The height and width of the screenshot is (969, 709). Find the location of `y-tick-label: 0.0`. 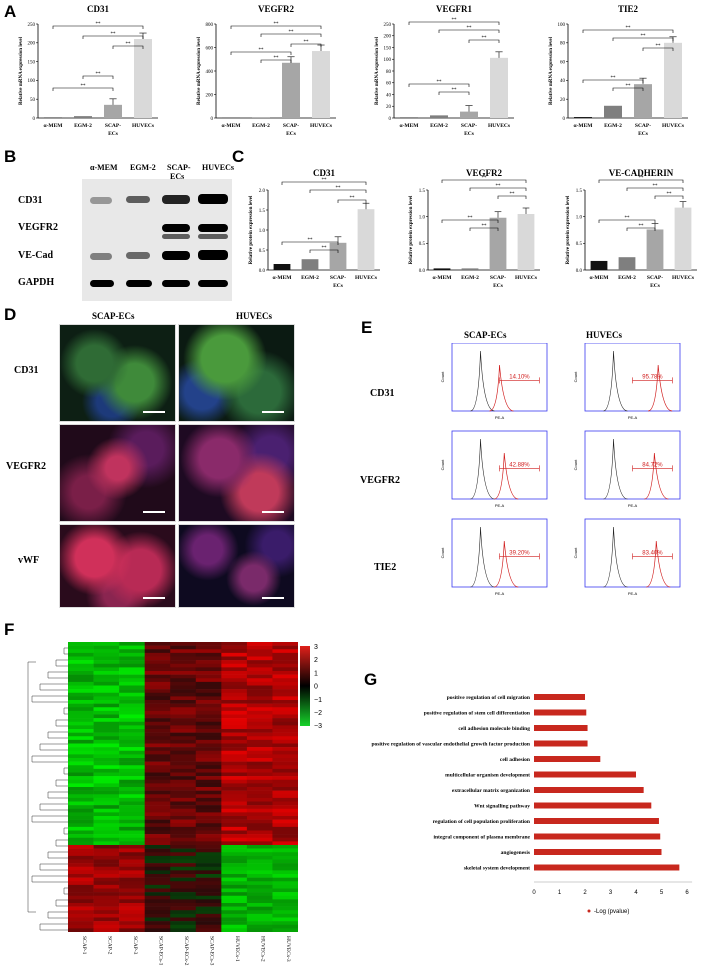

y-tick-label: 0.0 is located at coordinates (579, 271).